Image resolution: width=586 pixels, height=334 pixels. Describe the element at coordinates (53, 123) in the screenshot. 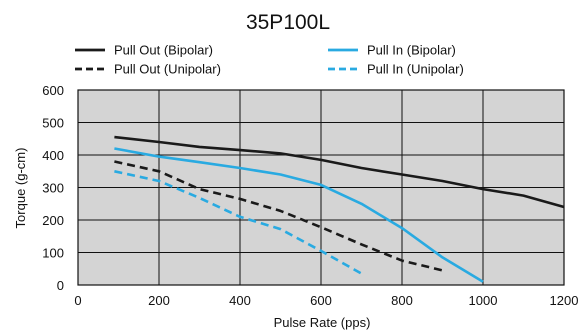

I see `y-tick-label: 500` at that location.